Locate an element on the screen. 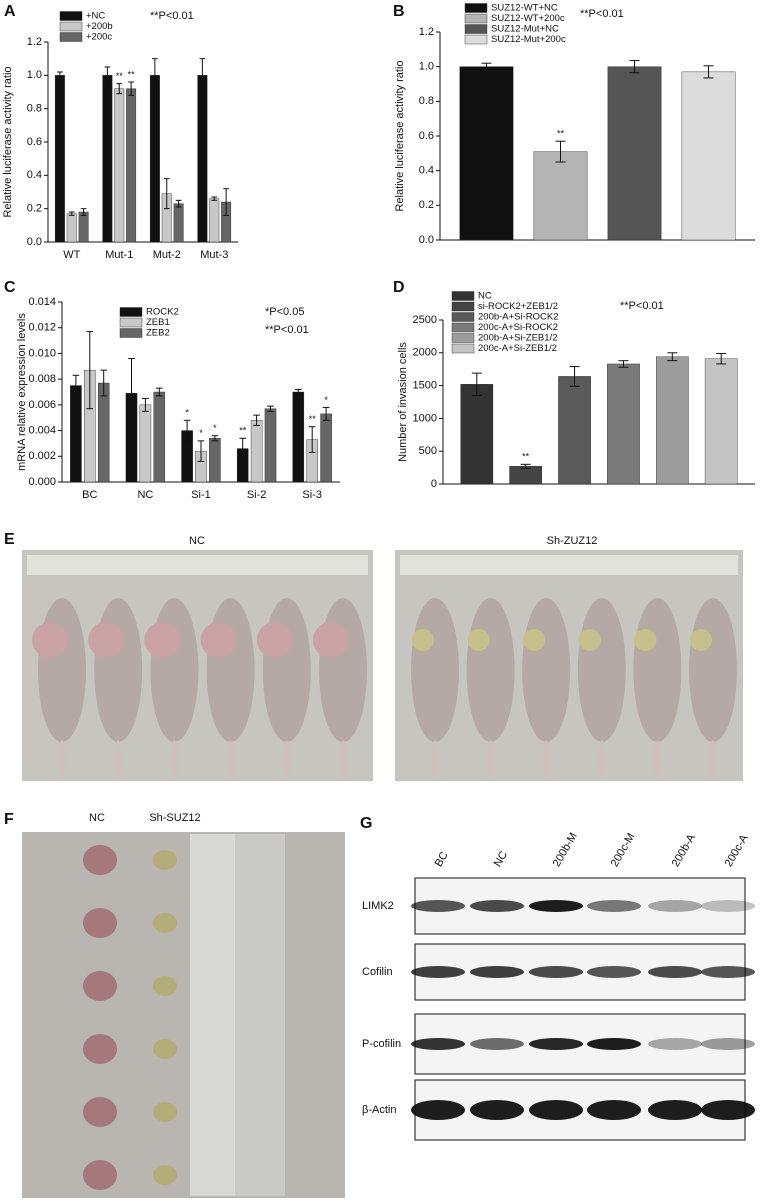  y-tick-label: 1.2 is located at coordinates (426, 32).